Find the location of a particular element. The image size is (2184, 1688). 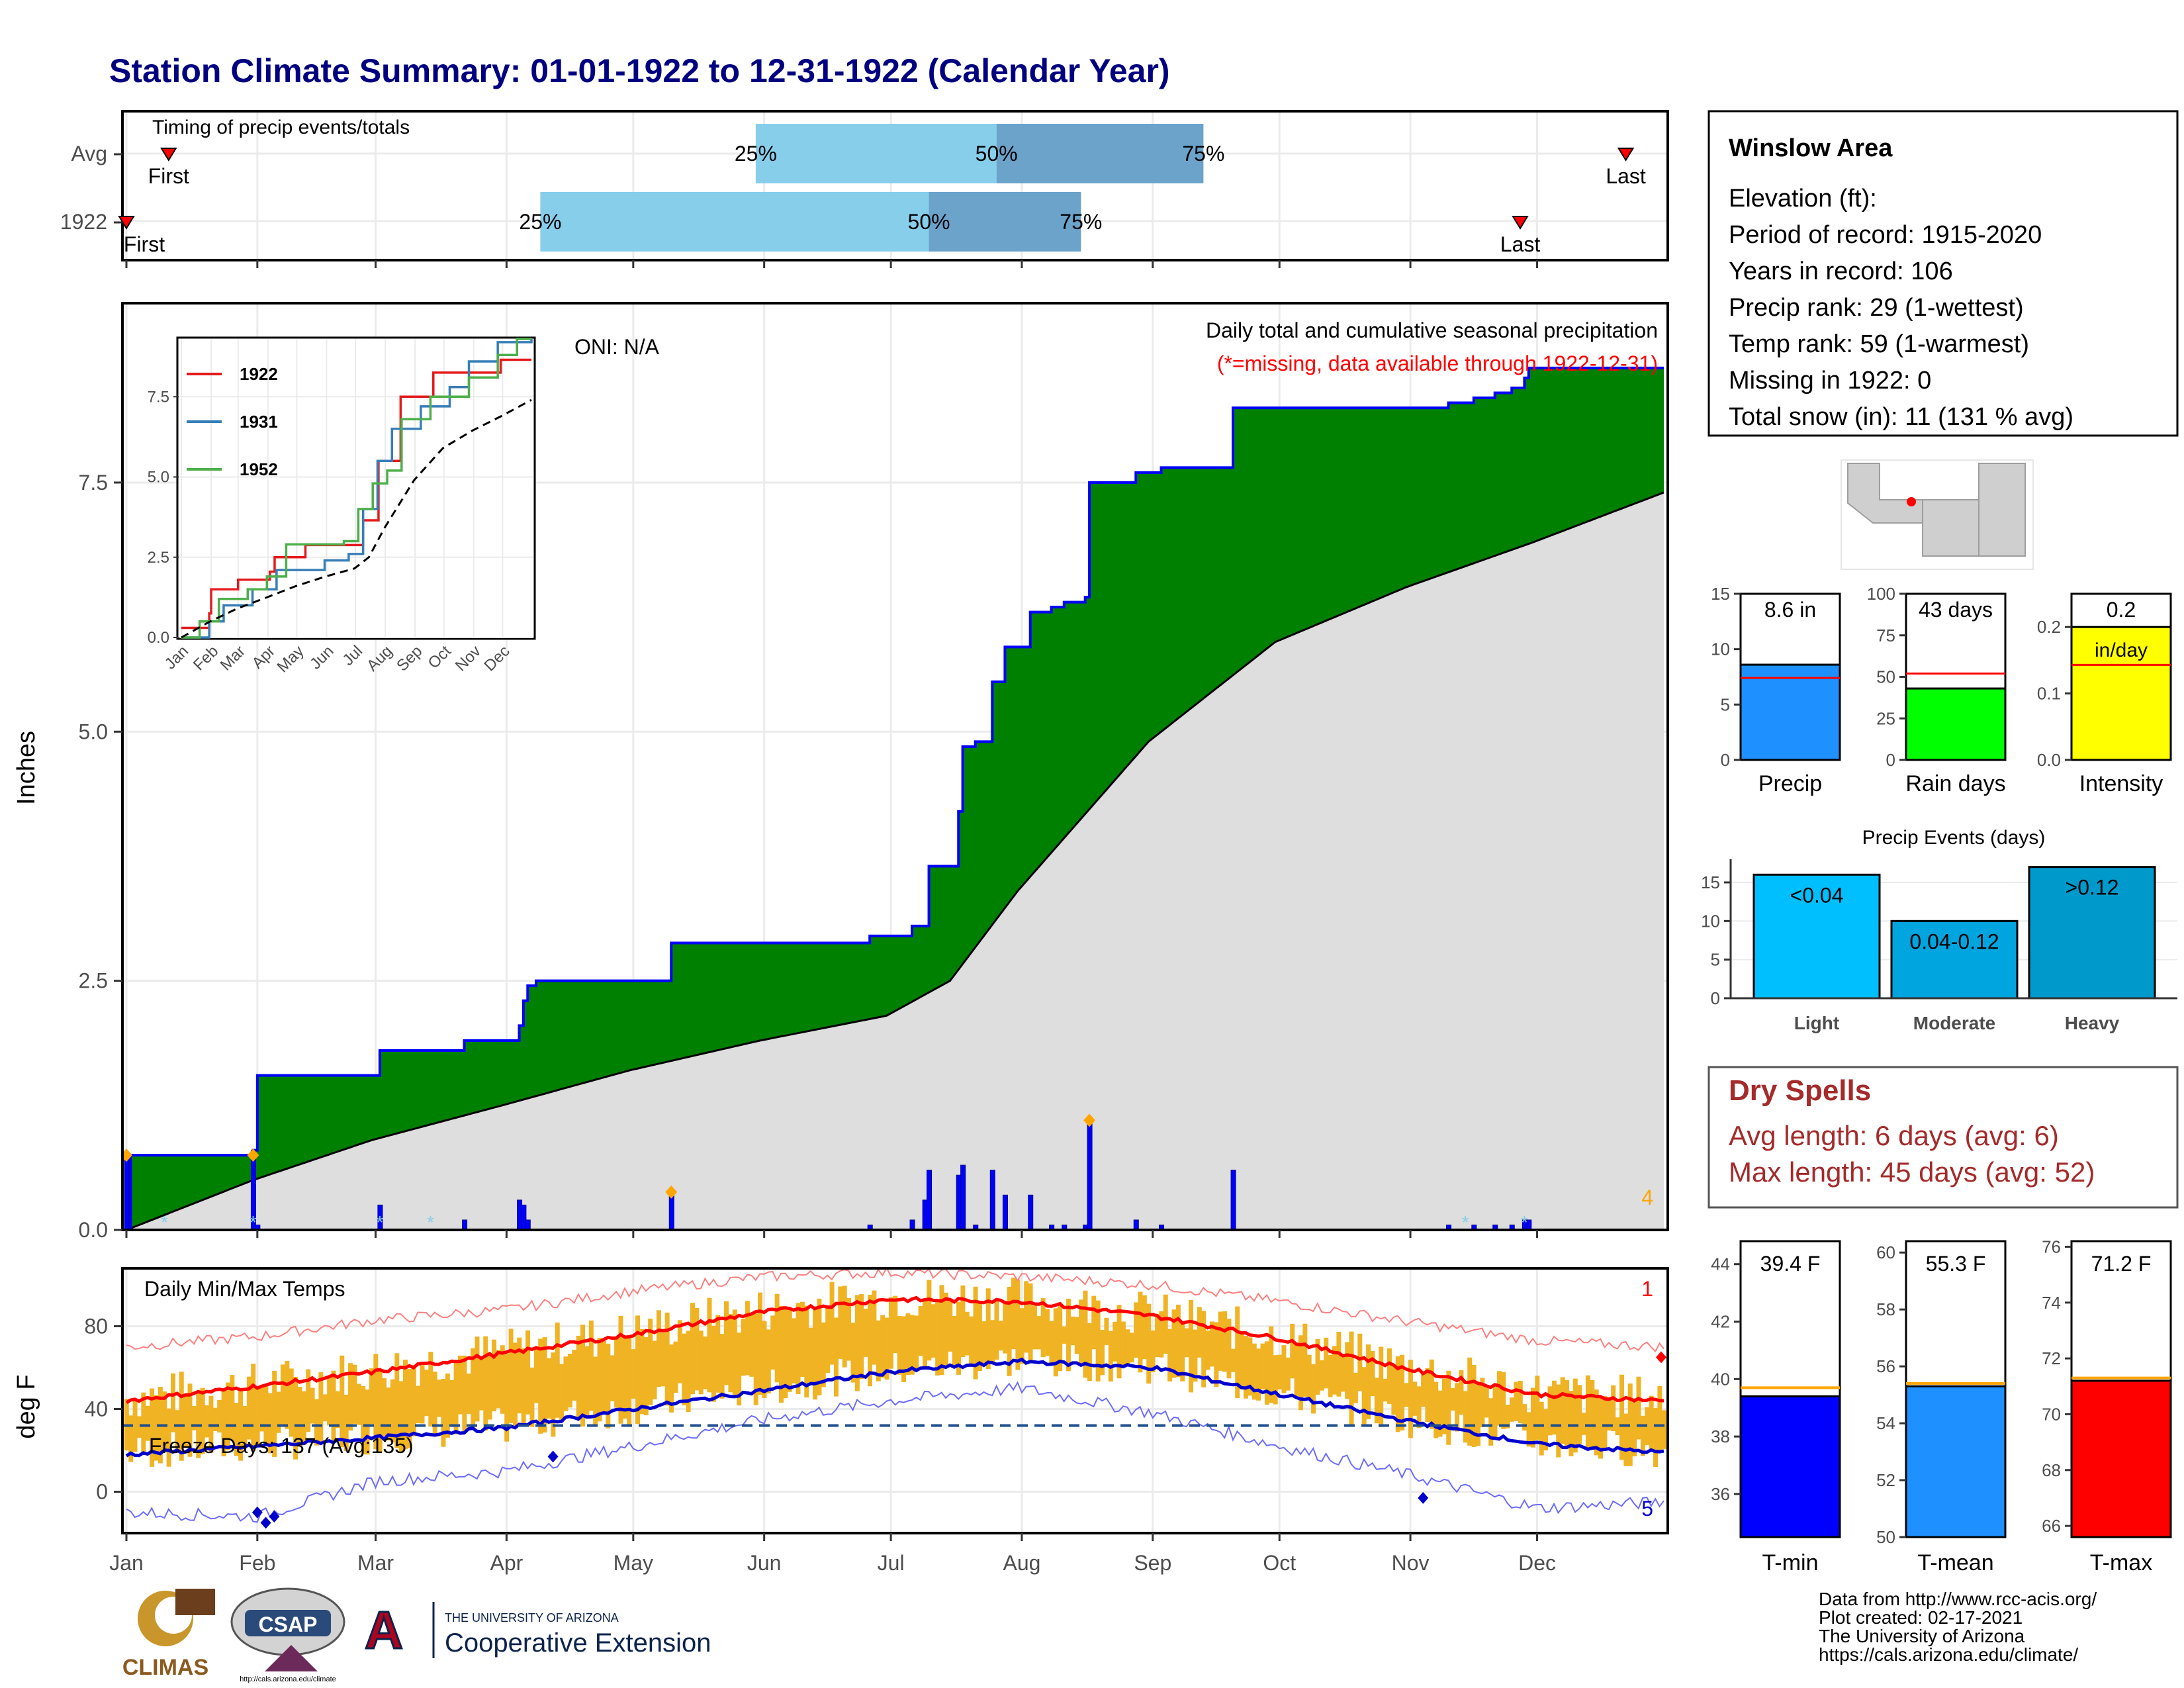

mini-bar-ytick-0-2: 10 is located at coordinates (1720, 649).